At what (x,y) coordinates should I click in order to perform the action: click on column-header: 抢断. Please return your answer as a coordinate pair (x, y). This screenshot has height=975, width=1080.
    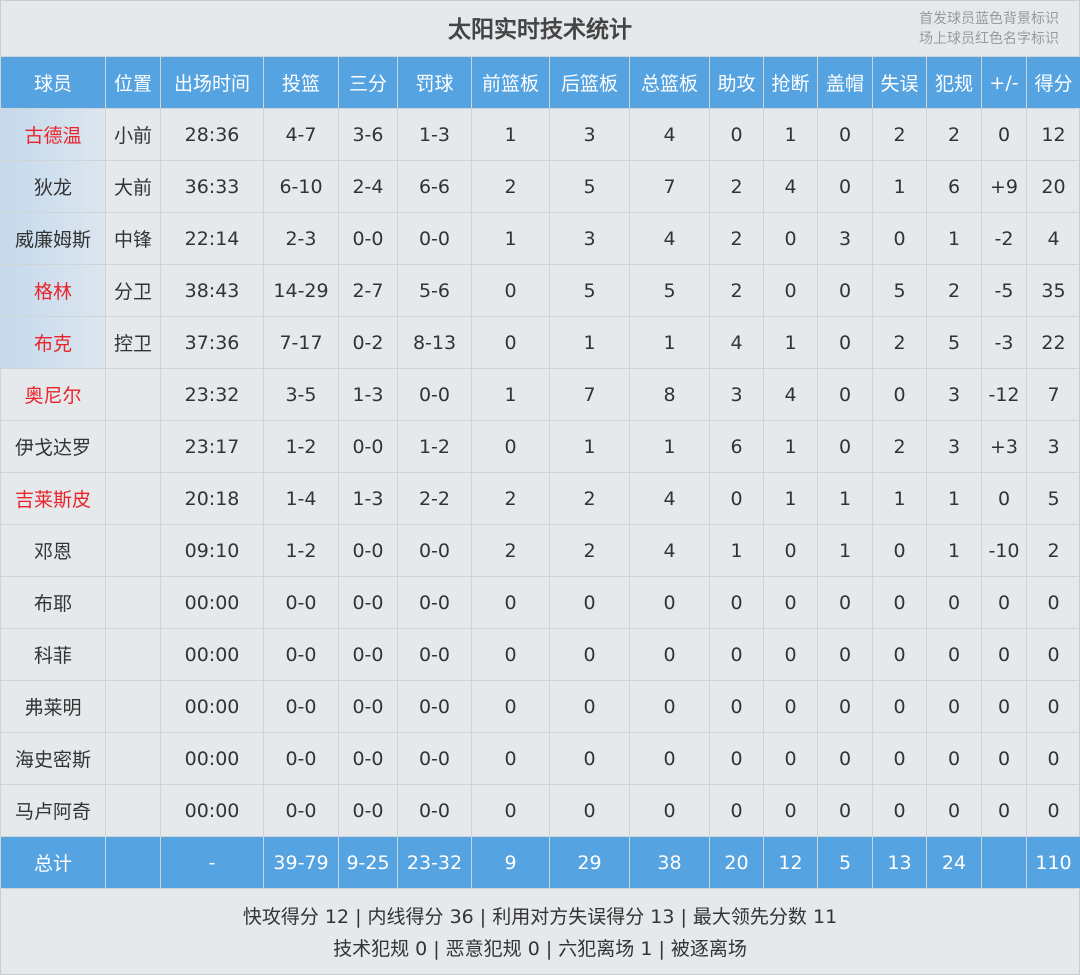
    Looking at the image, I should click on (790, 82).